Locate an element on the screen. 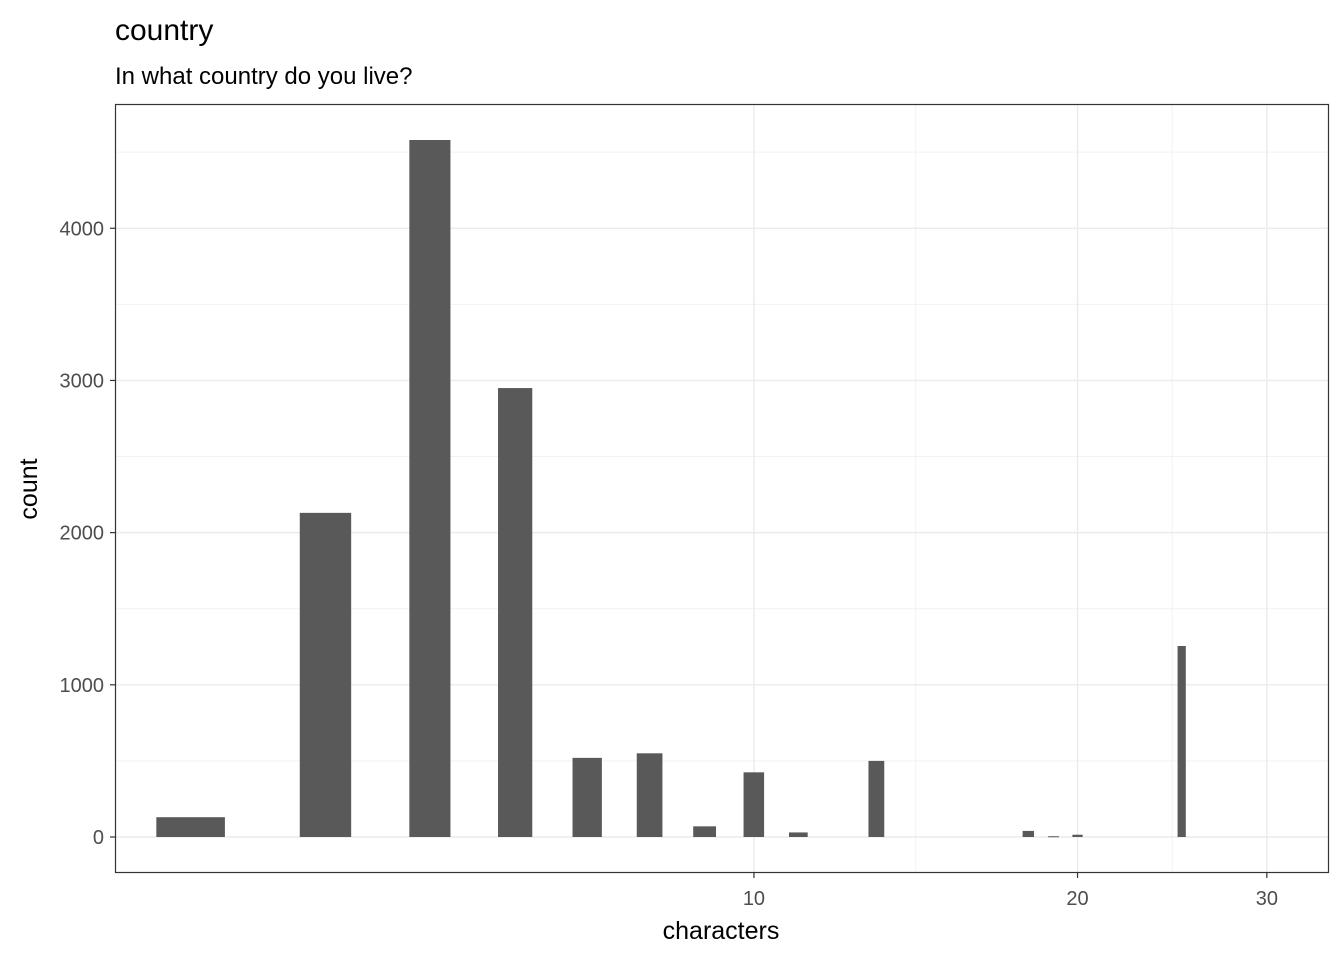 The image size is (1344, 960). x-tick-label: 30 is located at coordinates (1267, 899).